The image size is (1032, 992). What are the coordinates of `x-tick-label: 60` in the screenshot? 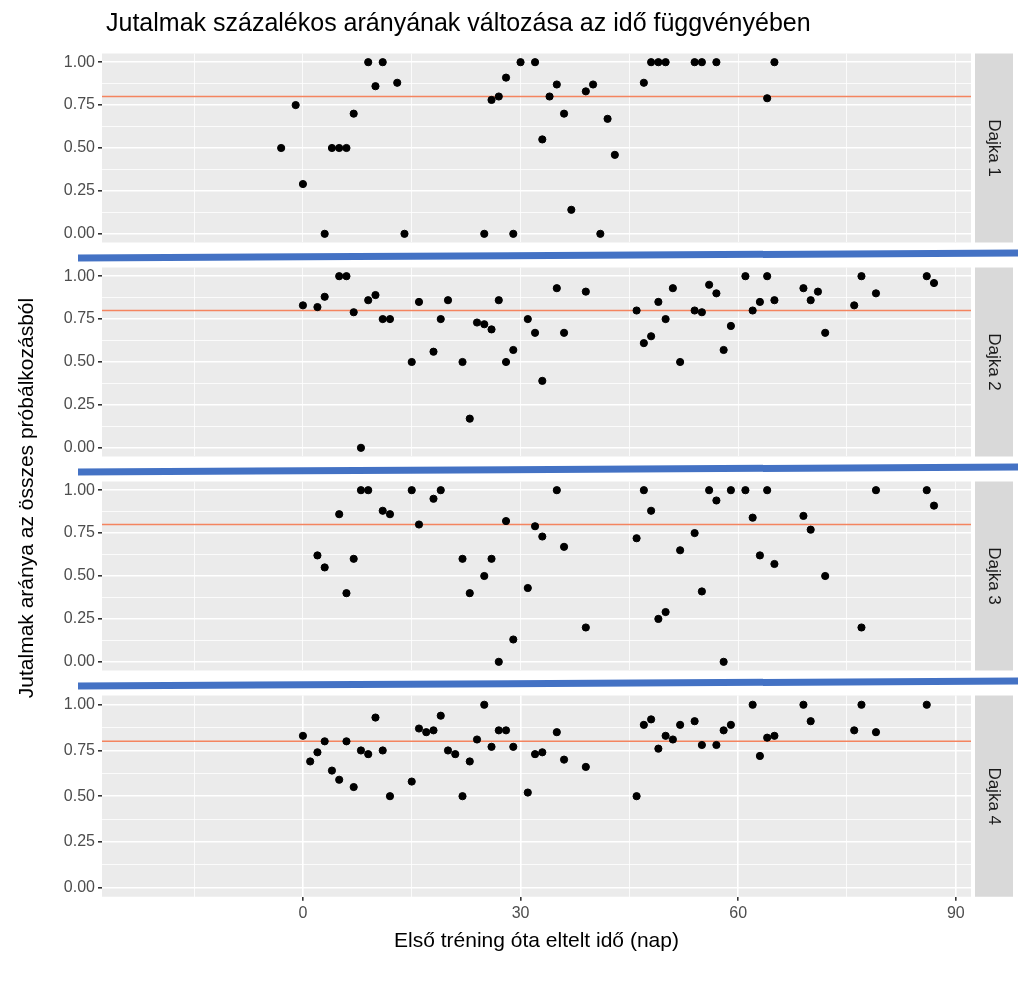 It's located at (738, 912).